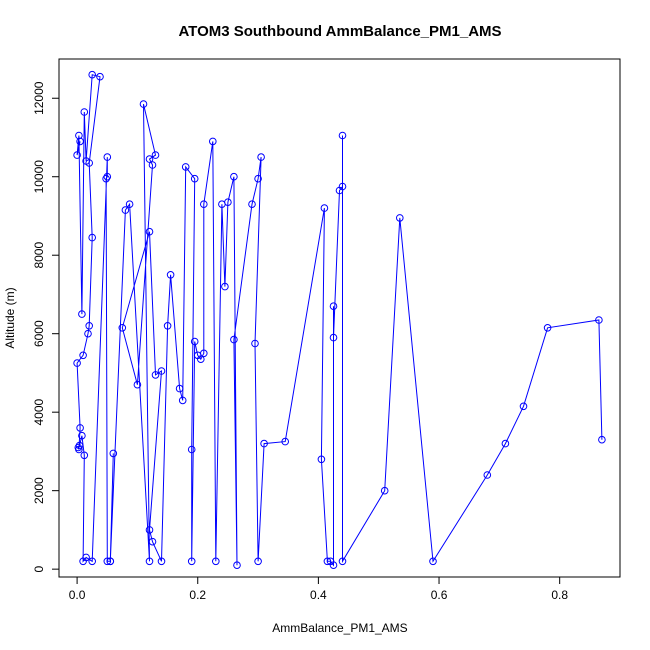 The width and height of the screenshot is (650, 650). Describe the element at coordinates (39, 98) in the screenshot. I see `y-tick-label: 12000` at that location.